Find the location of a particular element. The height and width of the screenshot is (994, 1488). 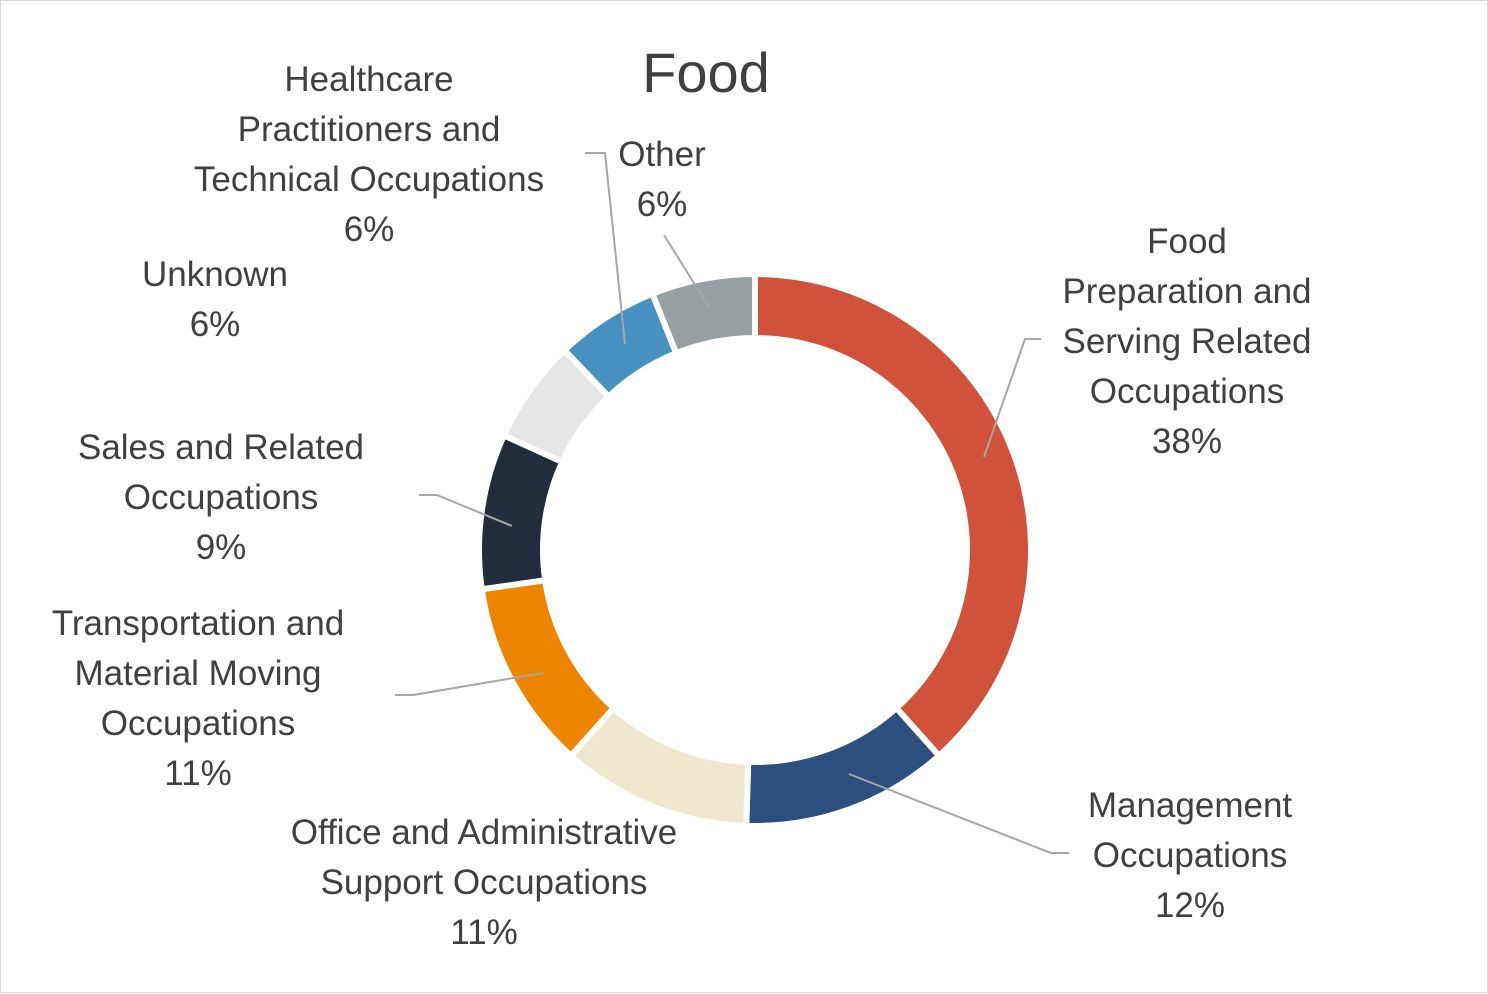

slice-name-line: Practitioners and is located at coordinates (369, 129).